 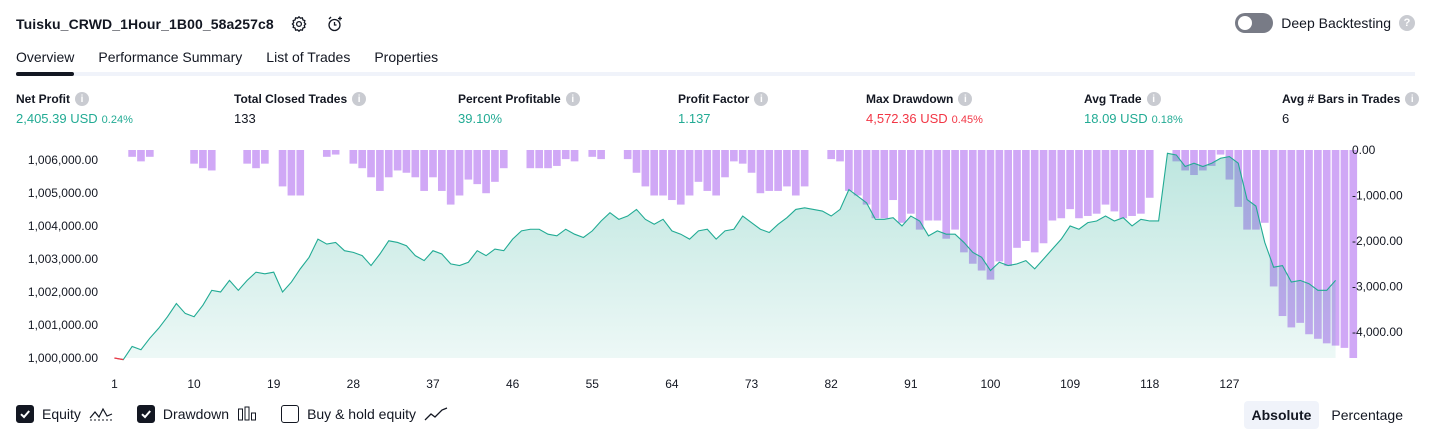 I want to click on absolute-button: Absolute, so click(x=1281, y=415).